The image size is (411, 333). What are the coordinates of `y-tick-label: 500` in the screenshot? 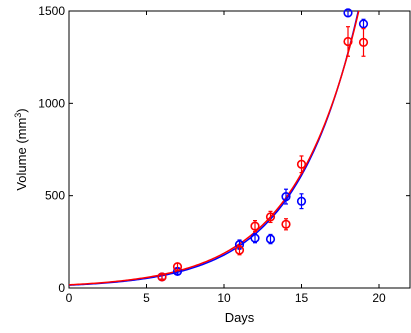 It's located at (55, 196).